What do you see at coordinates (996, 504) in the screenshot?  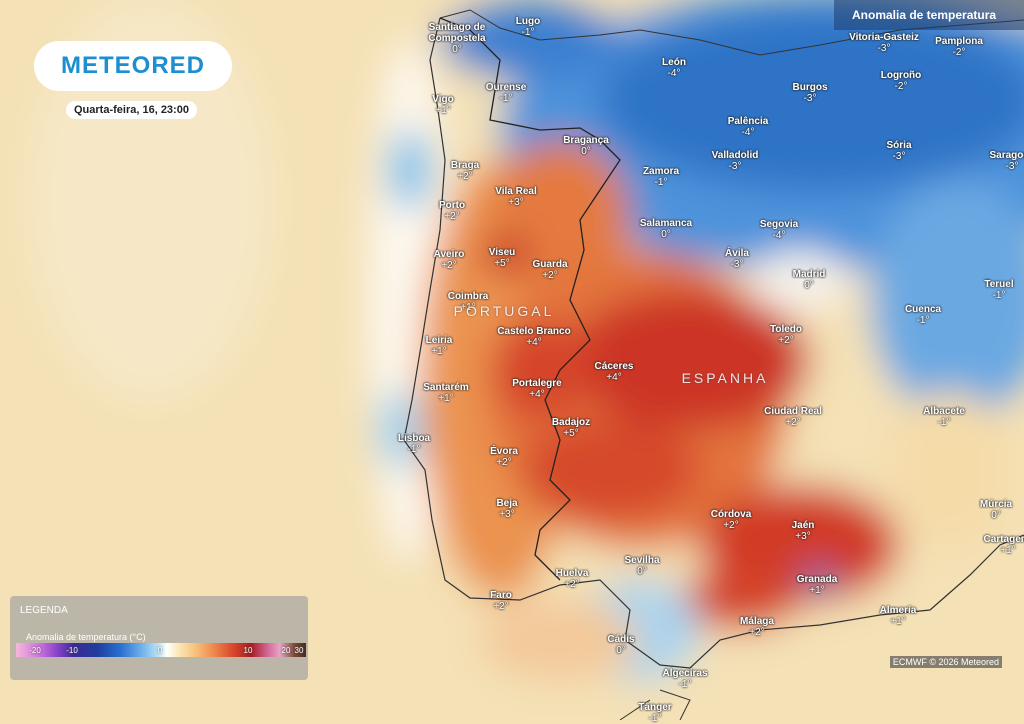 I see `city-name: Múrcia` at bounding box center [996, 504].